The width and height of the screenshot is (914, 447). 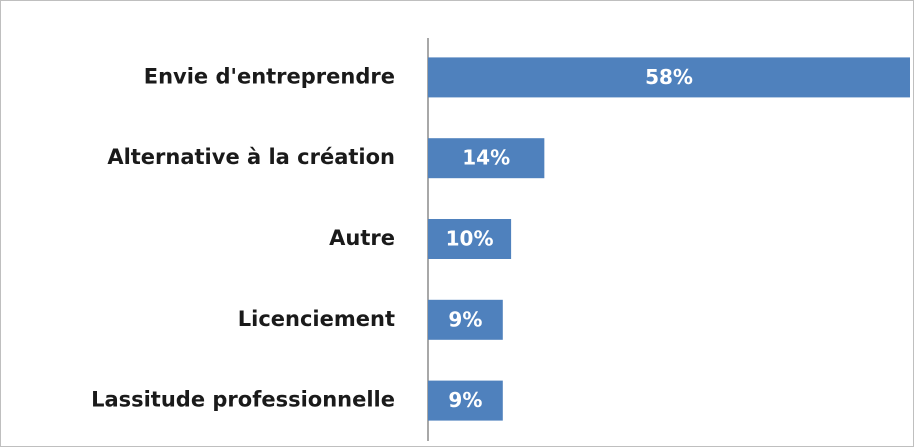 What do you see at coordinates (269, 76) in the screenshot?
I see `category-label: Envie d'entreprendre` at bounding box center [269, 76].